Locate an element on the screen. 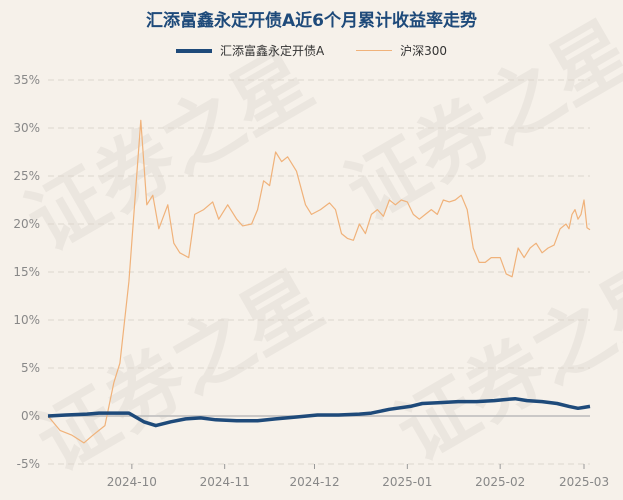  x-tick-label: 2025-01 is located at coordinates (407, 482).